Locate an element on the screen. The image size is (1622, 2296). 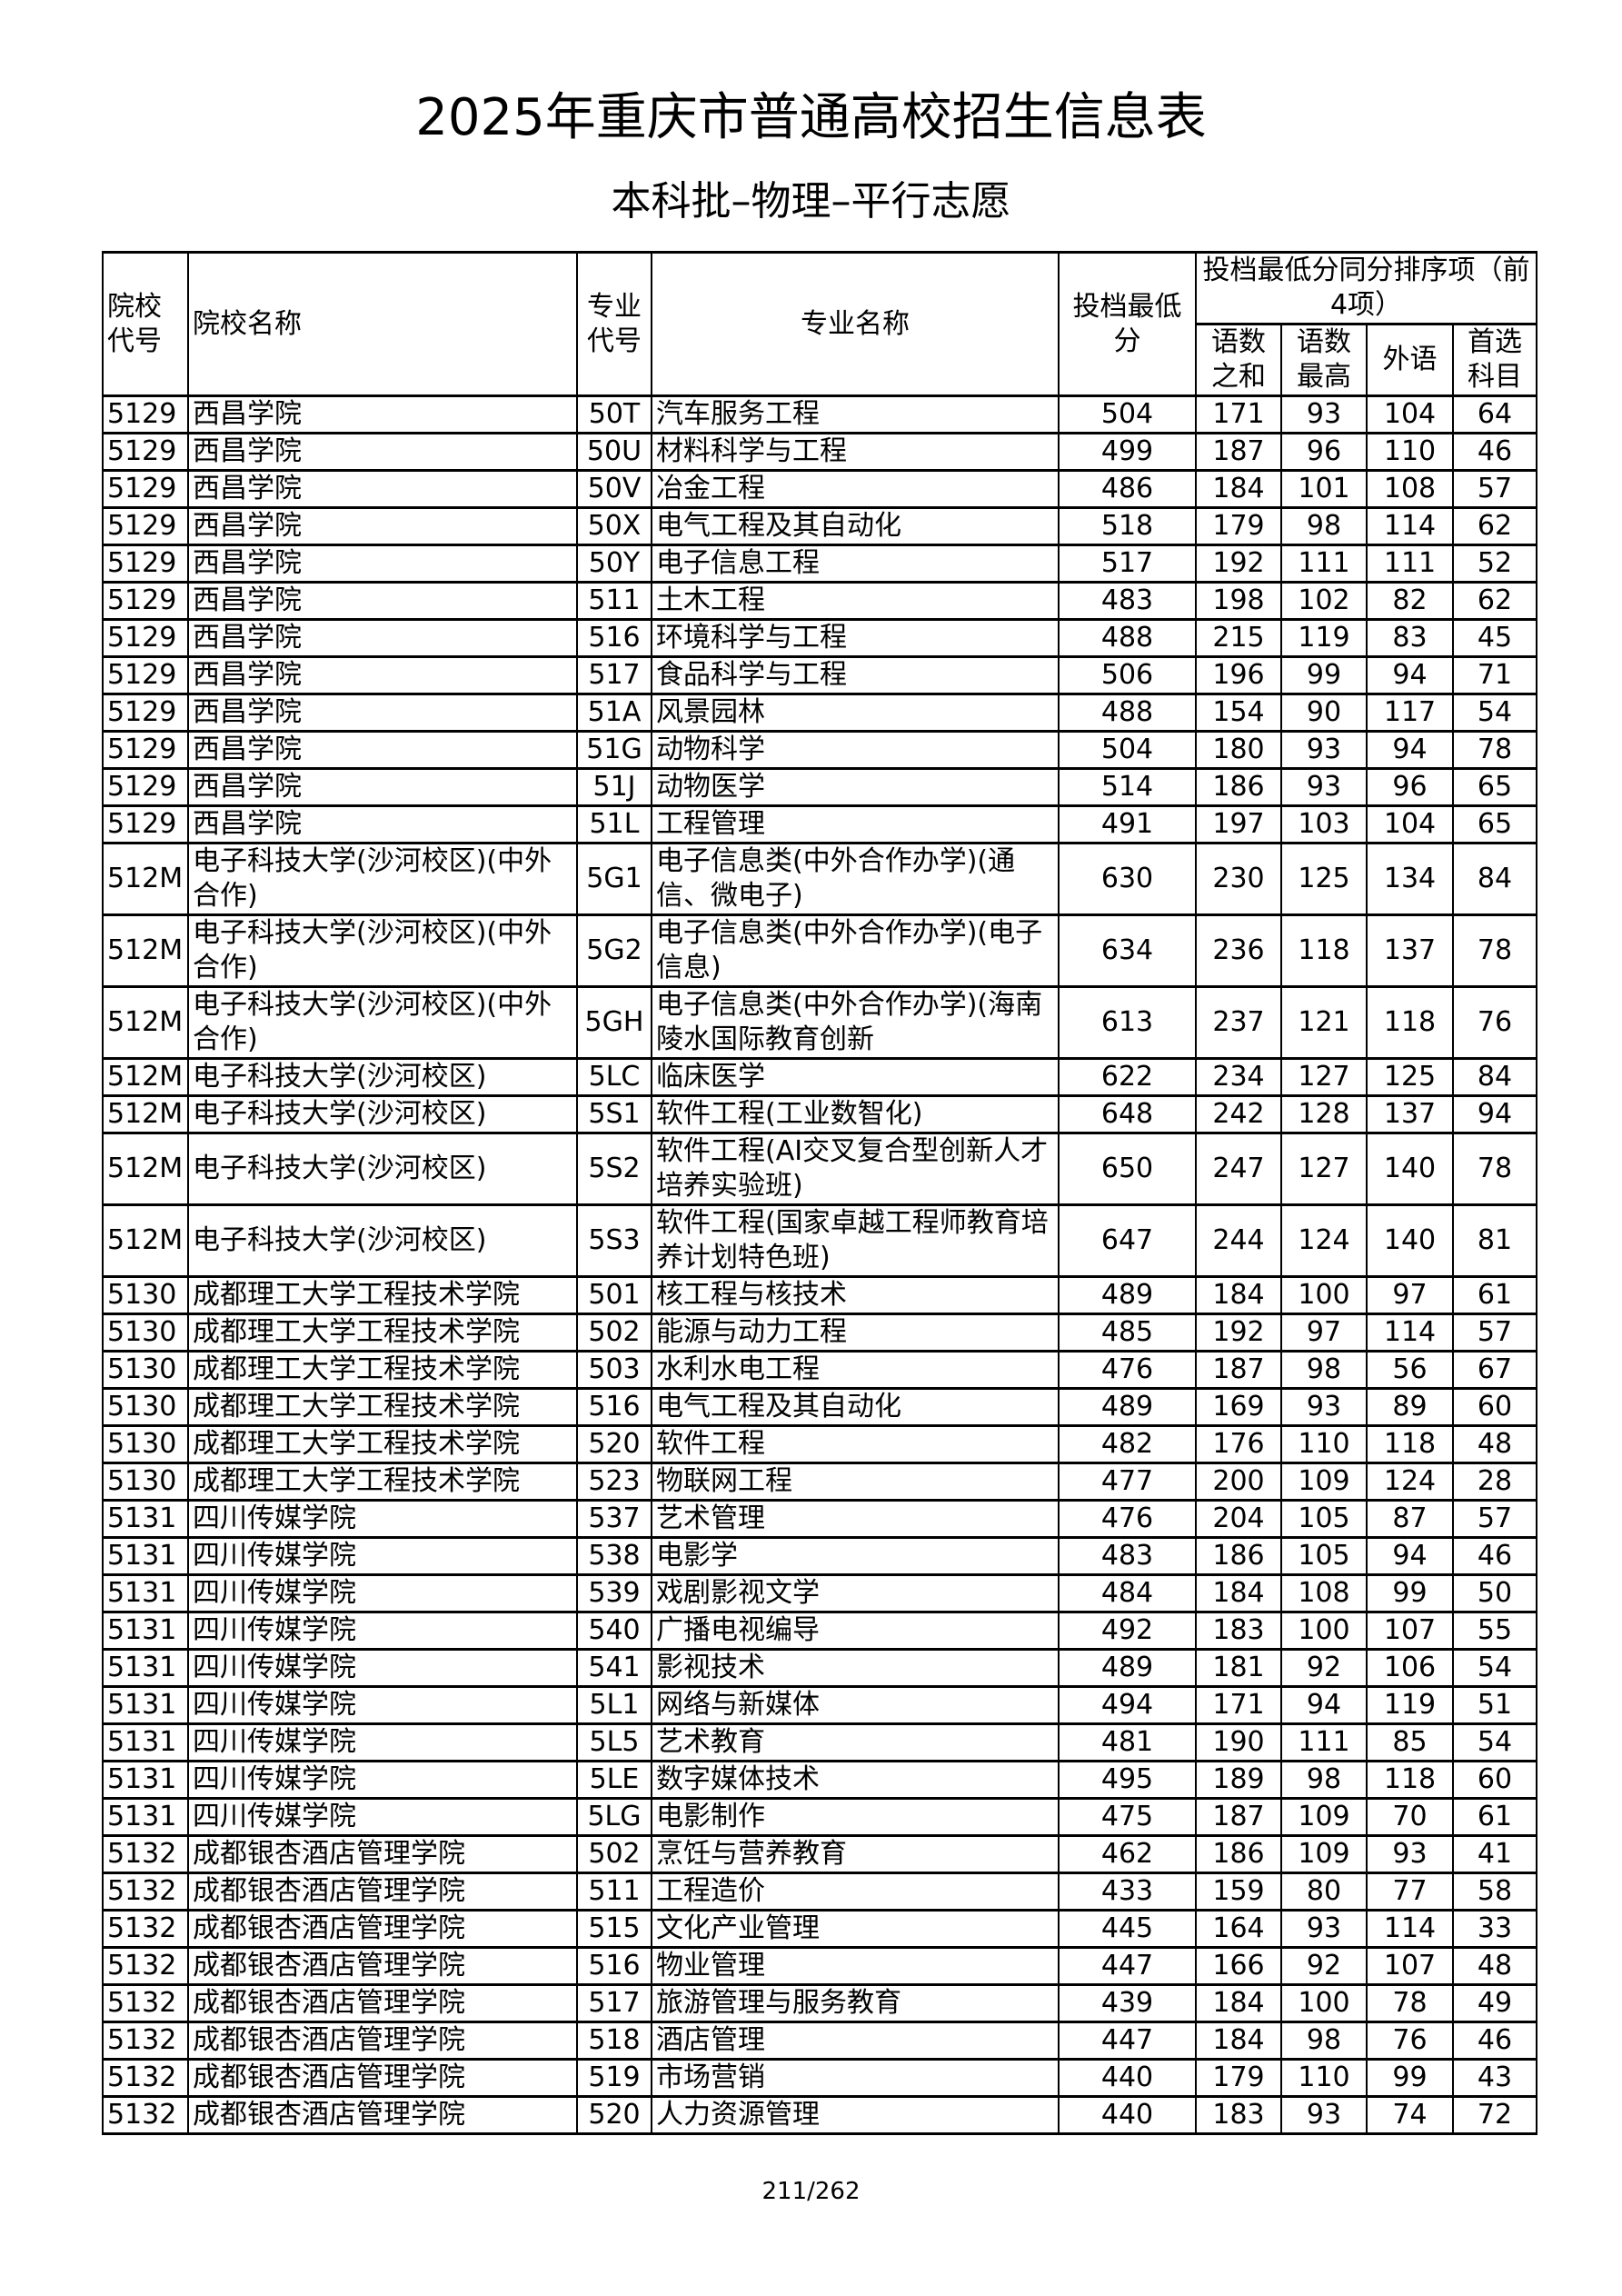
cell-min-score: 492 is located at coordinates (1127, 1631).